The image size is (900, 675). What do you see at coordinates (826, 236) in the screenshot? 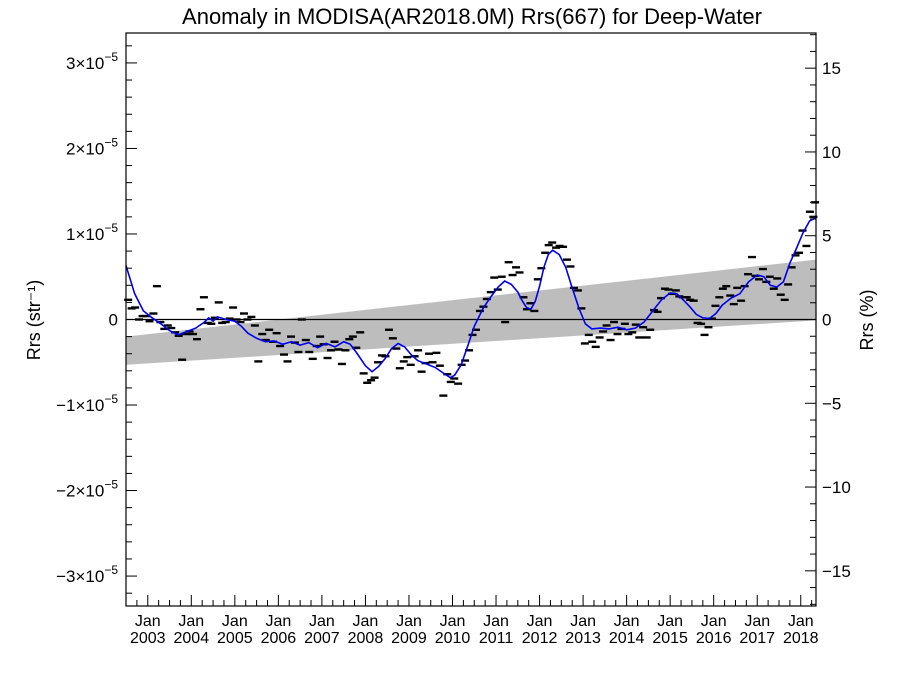
I see `y-right-tick-label: 5` at bounding box center [826, 236].